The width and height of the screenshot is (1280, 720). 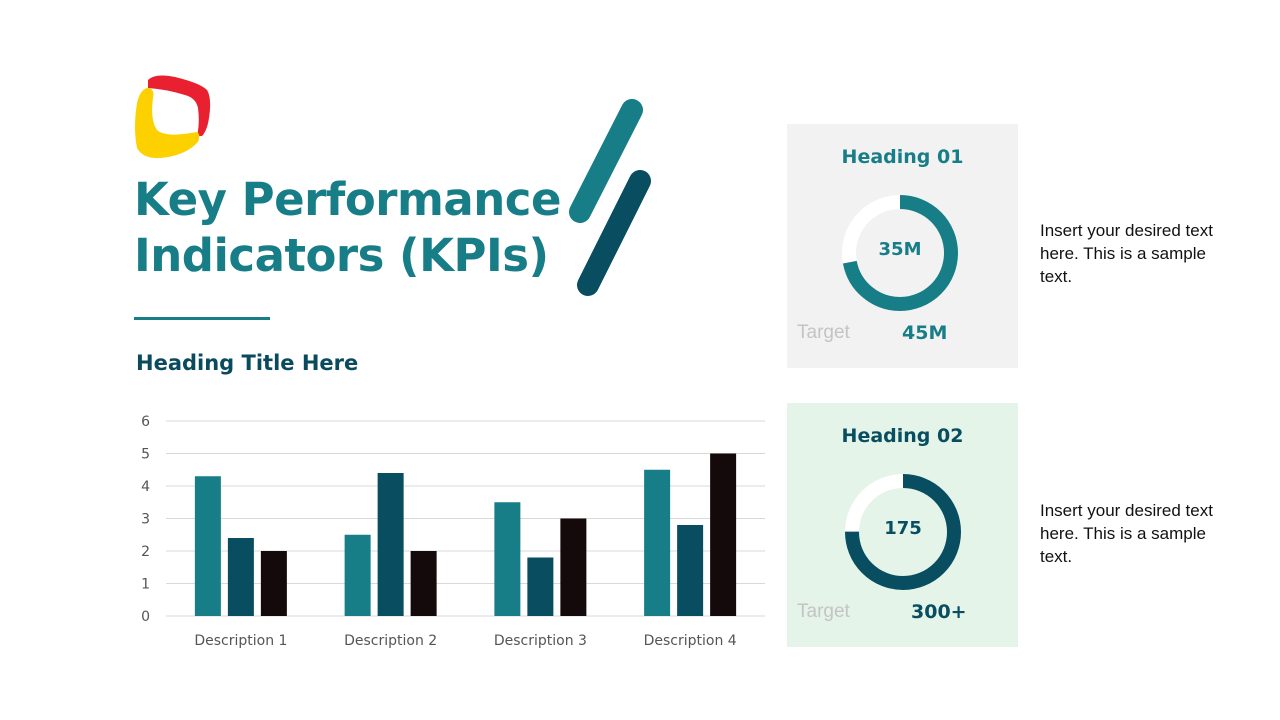 What do you see at coordinates (145, 455) in the screenshot?
I see `y-tick-label: 5` at bounding box center [145, 455].